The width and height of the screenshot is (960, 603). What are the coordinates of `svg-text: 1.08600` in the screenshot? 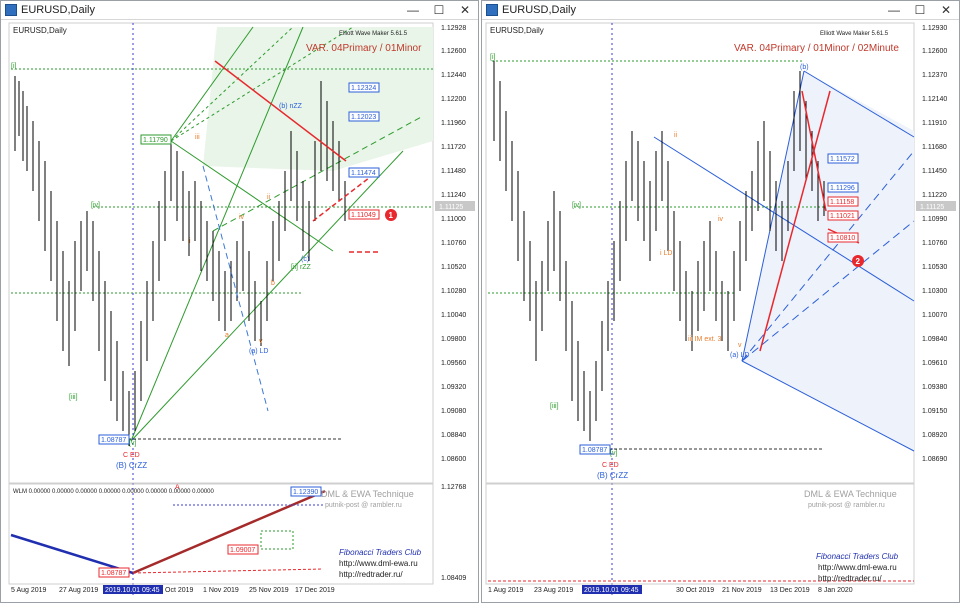 It's located at (453, 459).